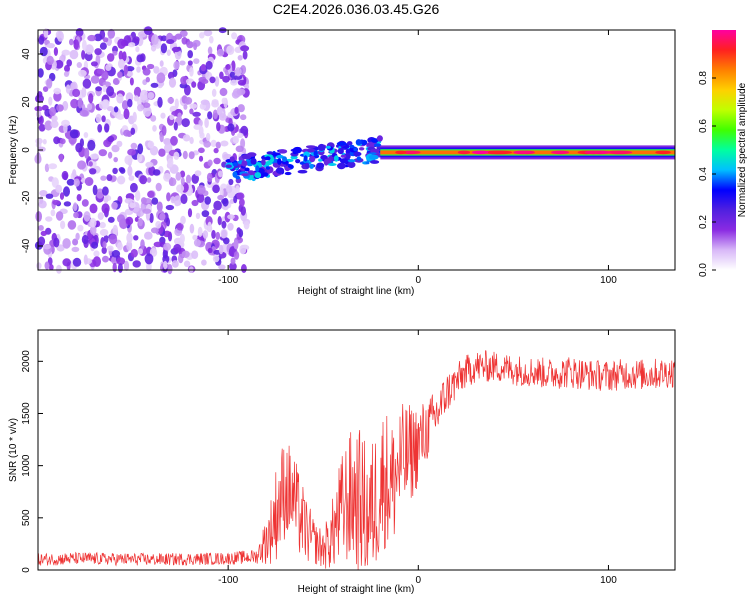  Describe the element at coordinates (26, 413) in the screenshot. I see `y-tick-label: 1500` at that location.